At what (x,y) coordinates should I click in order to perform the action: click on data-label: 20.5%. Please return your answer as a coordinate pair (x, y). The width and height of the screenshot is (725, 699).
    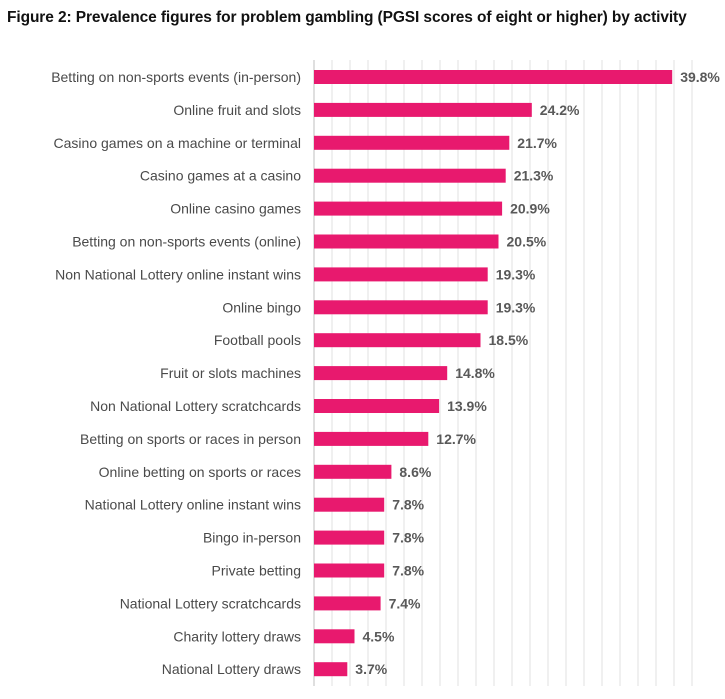
    Looking at the image, I should click on (527, 242).